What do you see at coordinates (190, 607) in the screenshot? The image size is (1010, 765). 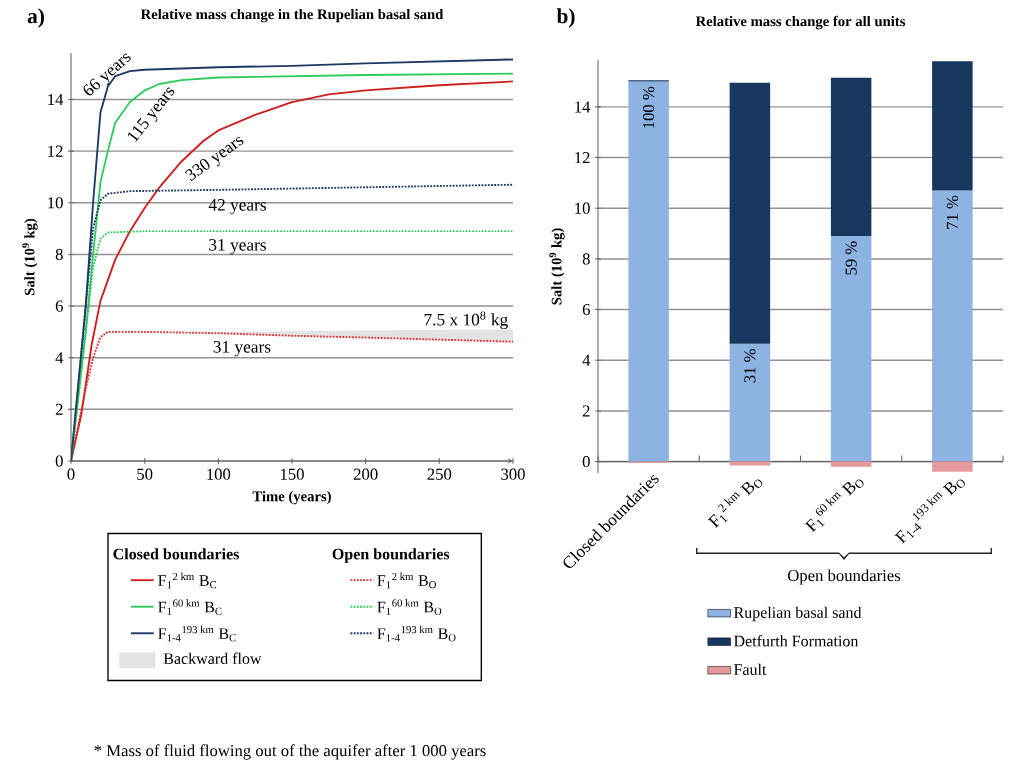 I see `legend-label: F$_{1}$$^{60 km}$ B$_{C}$` at bounding box center [190, 607].